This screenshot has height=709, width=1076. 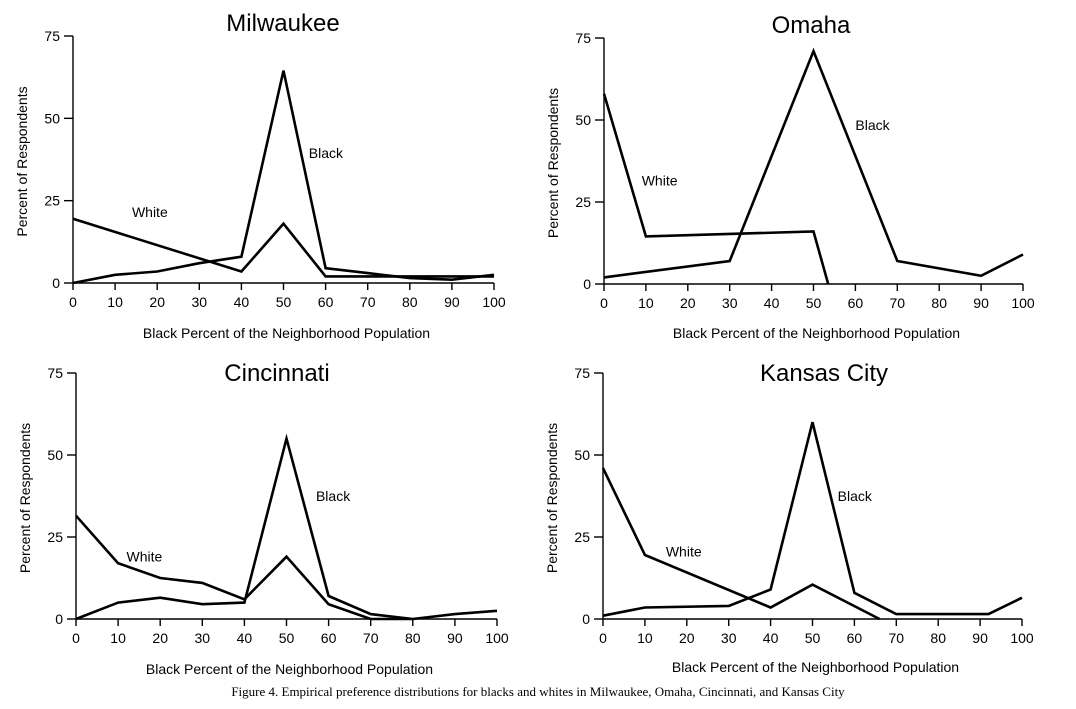 What do you see at coordinates (276, 373) in the screenshot?
I see `chart-title: Cincinnati` at bounding box center [276, 373].